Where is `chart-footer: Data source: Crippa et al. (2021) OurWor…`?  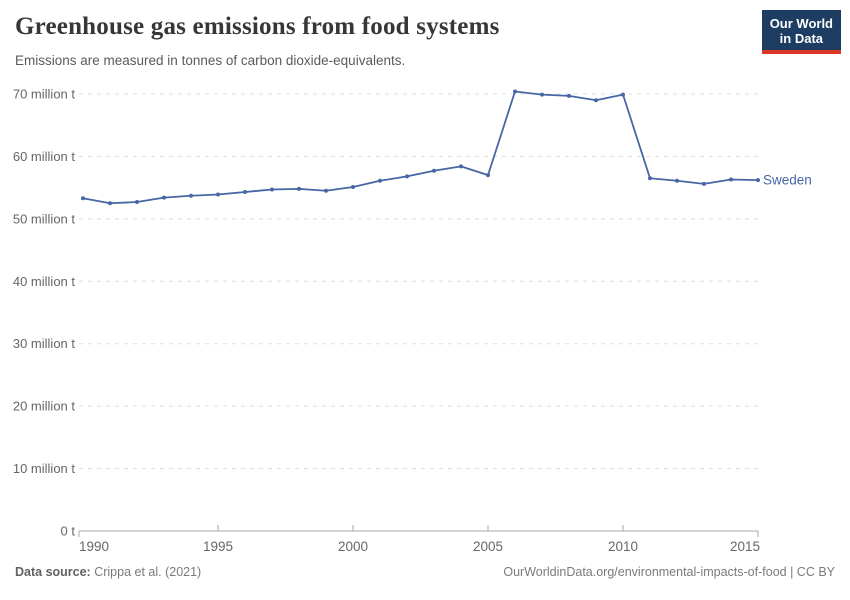 chart-footer: Data source: Crippa et al. (2021) OurWor… is located at coordinates (425, 572).